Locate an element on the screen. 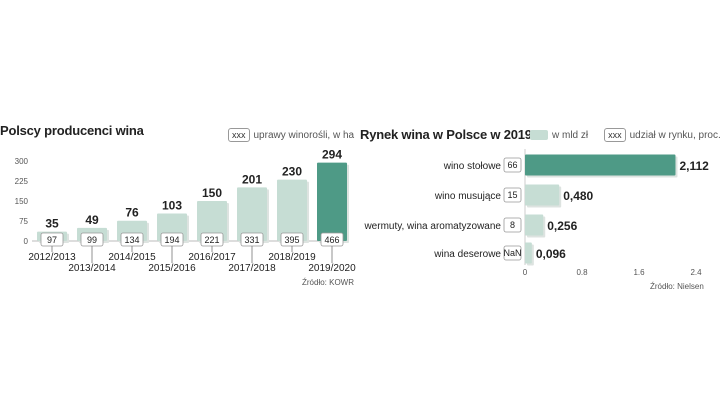 The height and width of the screenshot is (405, 720). hectare-label: 221 is located at coordinates (211, 240).